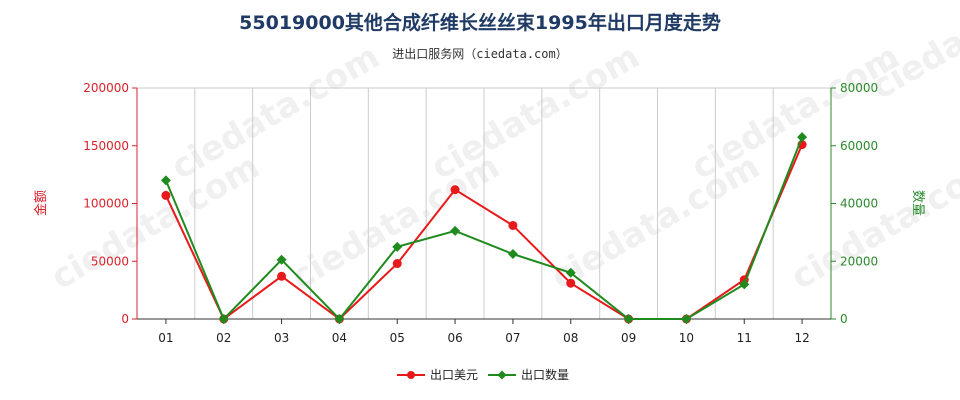 This screenshot has width=960, height=400. What do you see at coordinates (917, 203) in the screenshot?
I see `right-axis-title: 数量` at bounding box center [917, 203].